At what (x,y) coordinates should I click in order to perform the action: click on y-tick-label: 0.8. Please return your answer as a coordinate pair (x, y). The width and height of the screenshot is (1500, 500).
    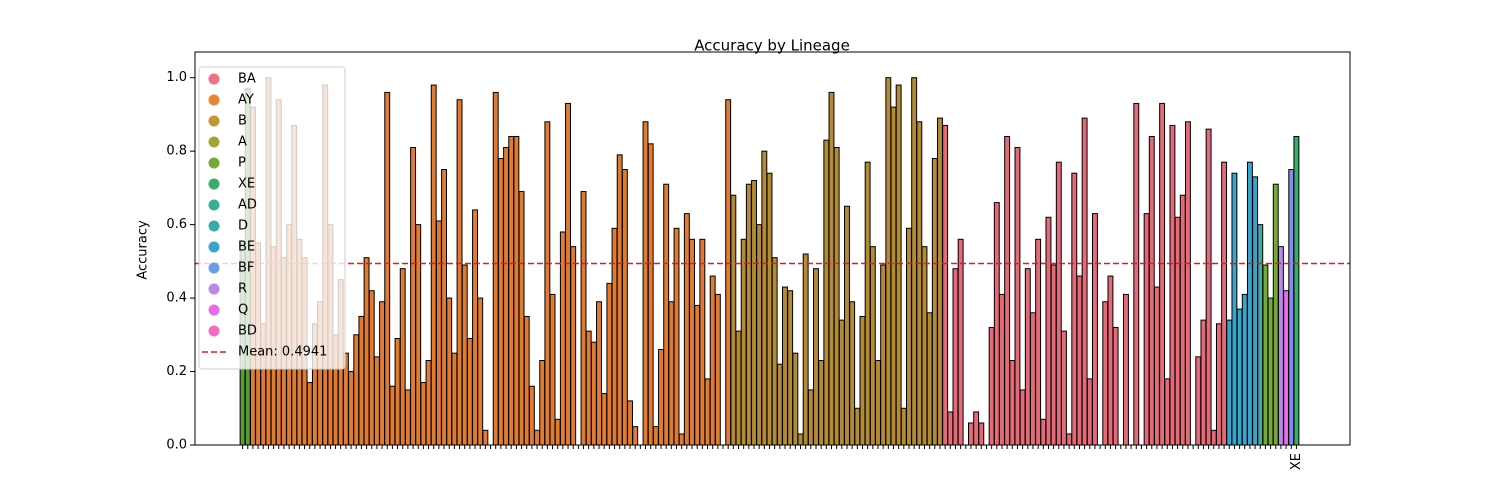
    Looking at the image, I should click on (176, 151).